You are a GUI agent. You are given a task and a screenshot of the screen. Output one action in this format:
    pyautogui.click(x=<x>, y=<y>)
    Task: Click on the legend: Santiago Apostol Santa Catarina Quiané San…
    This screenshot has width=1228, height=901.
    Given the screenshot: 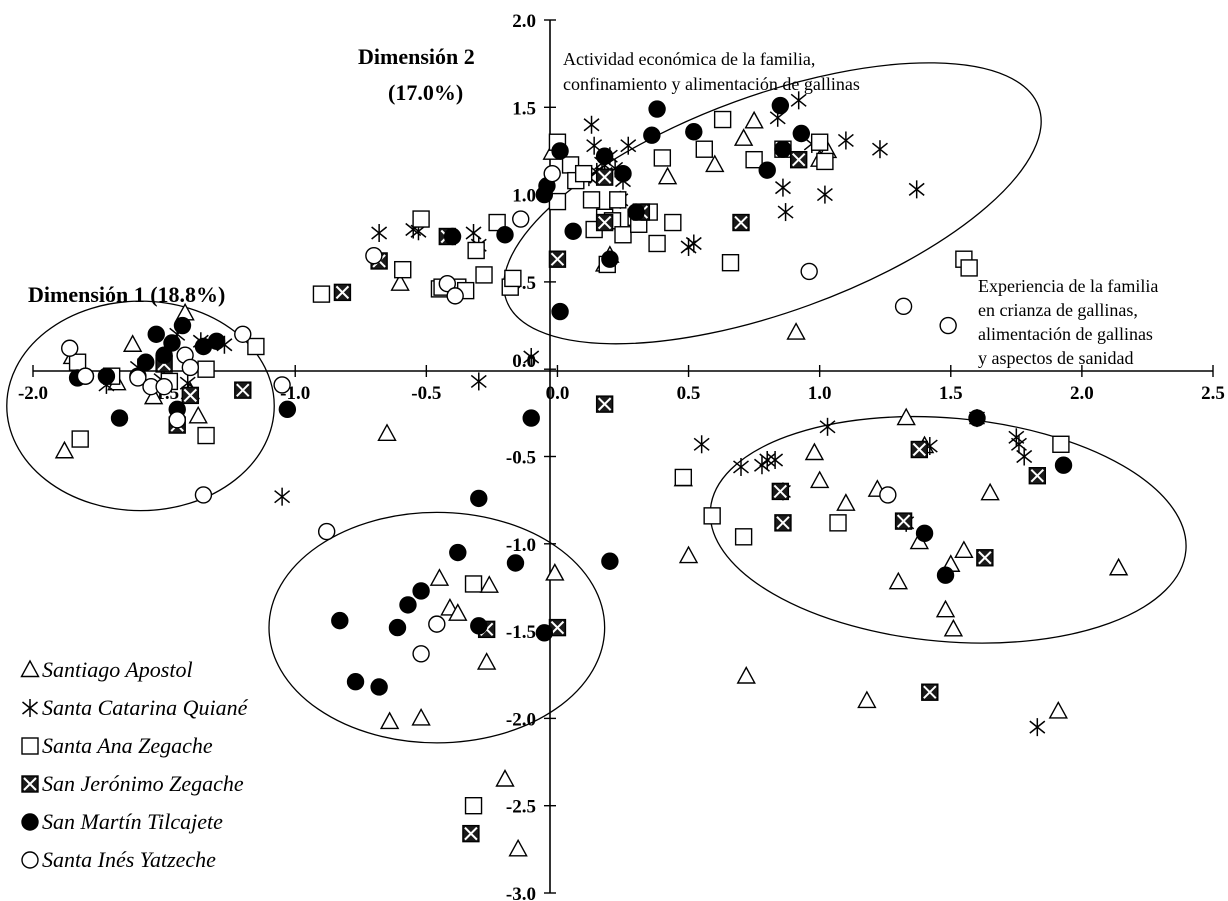 What is the action you would take?
    pyautogui.click(x=134, y=764)
    